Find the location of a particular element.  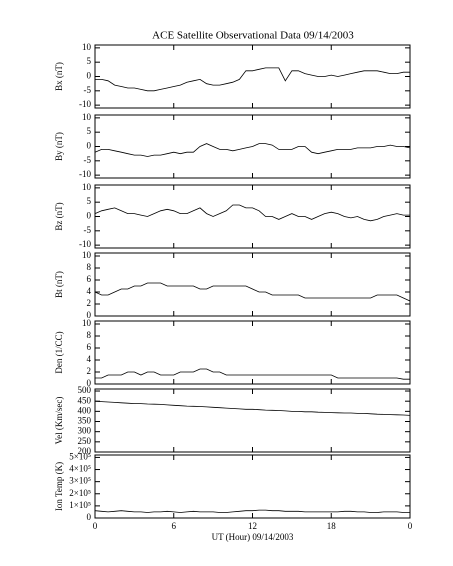

y-tick-label: 4×10⁵ is located at coordinates (80, 469).